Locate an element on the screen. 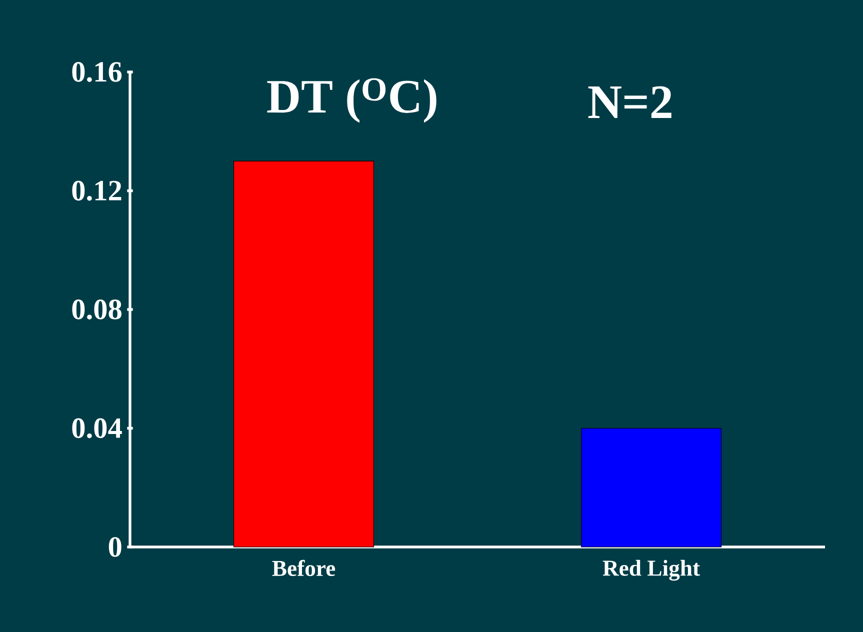  y-tick-label: 0.12 is located at coordinates (97, 190).